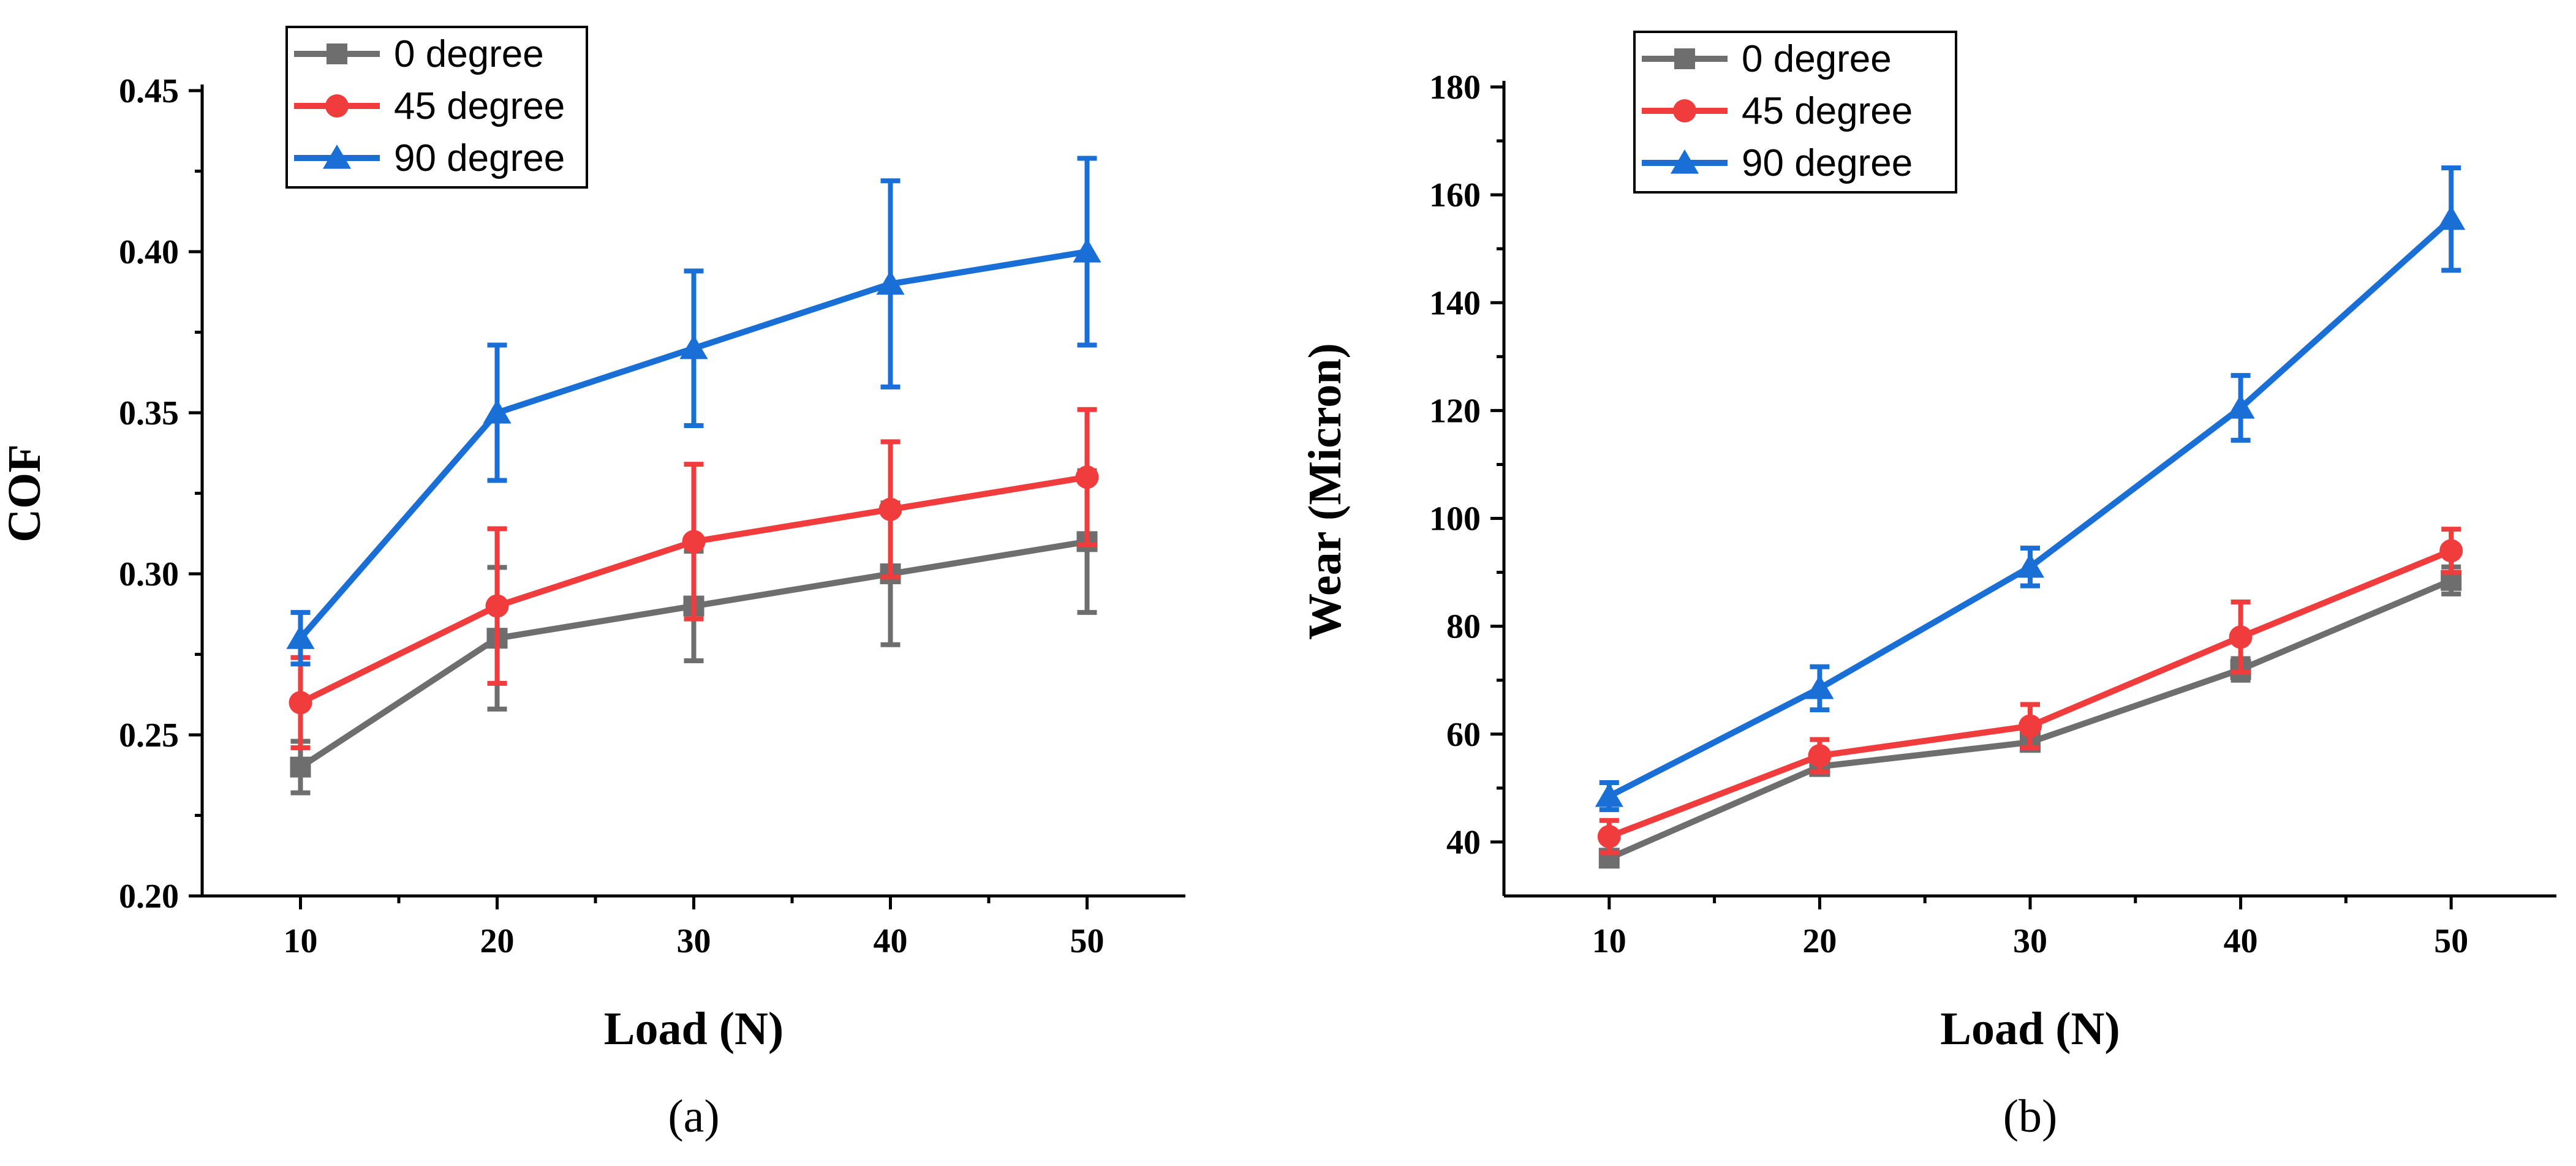 This screenshot has width=2576, height=1166. What do you see at coordinates (25, 493) in the screenshot?
I see `y-axis-title: COF` at bounding box center [25, 493].